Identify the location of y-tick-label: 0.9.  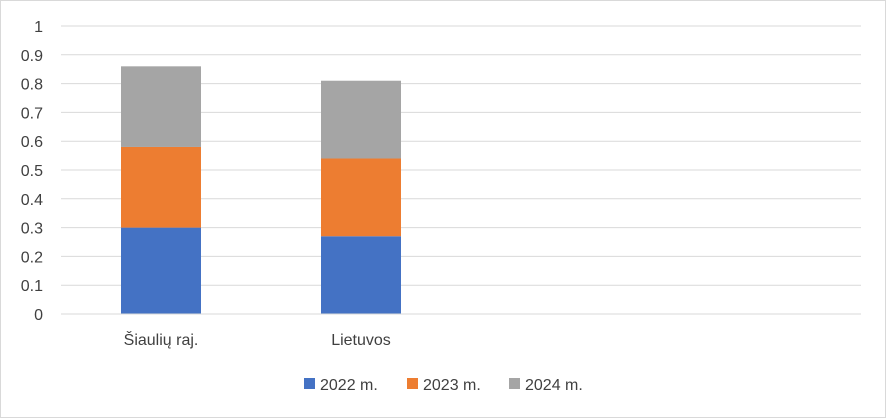
(32, 56).